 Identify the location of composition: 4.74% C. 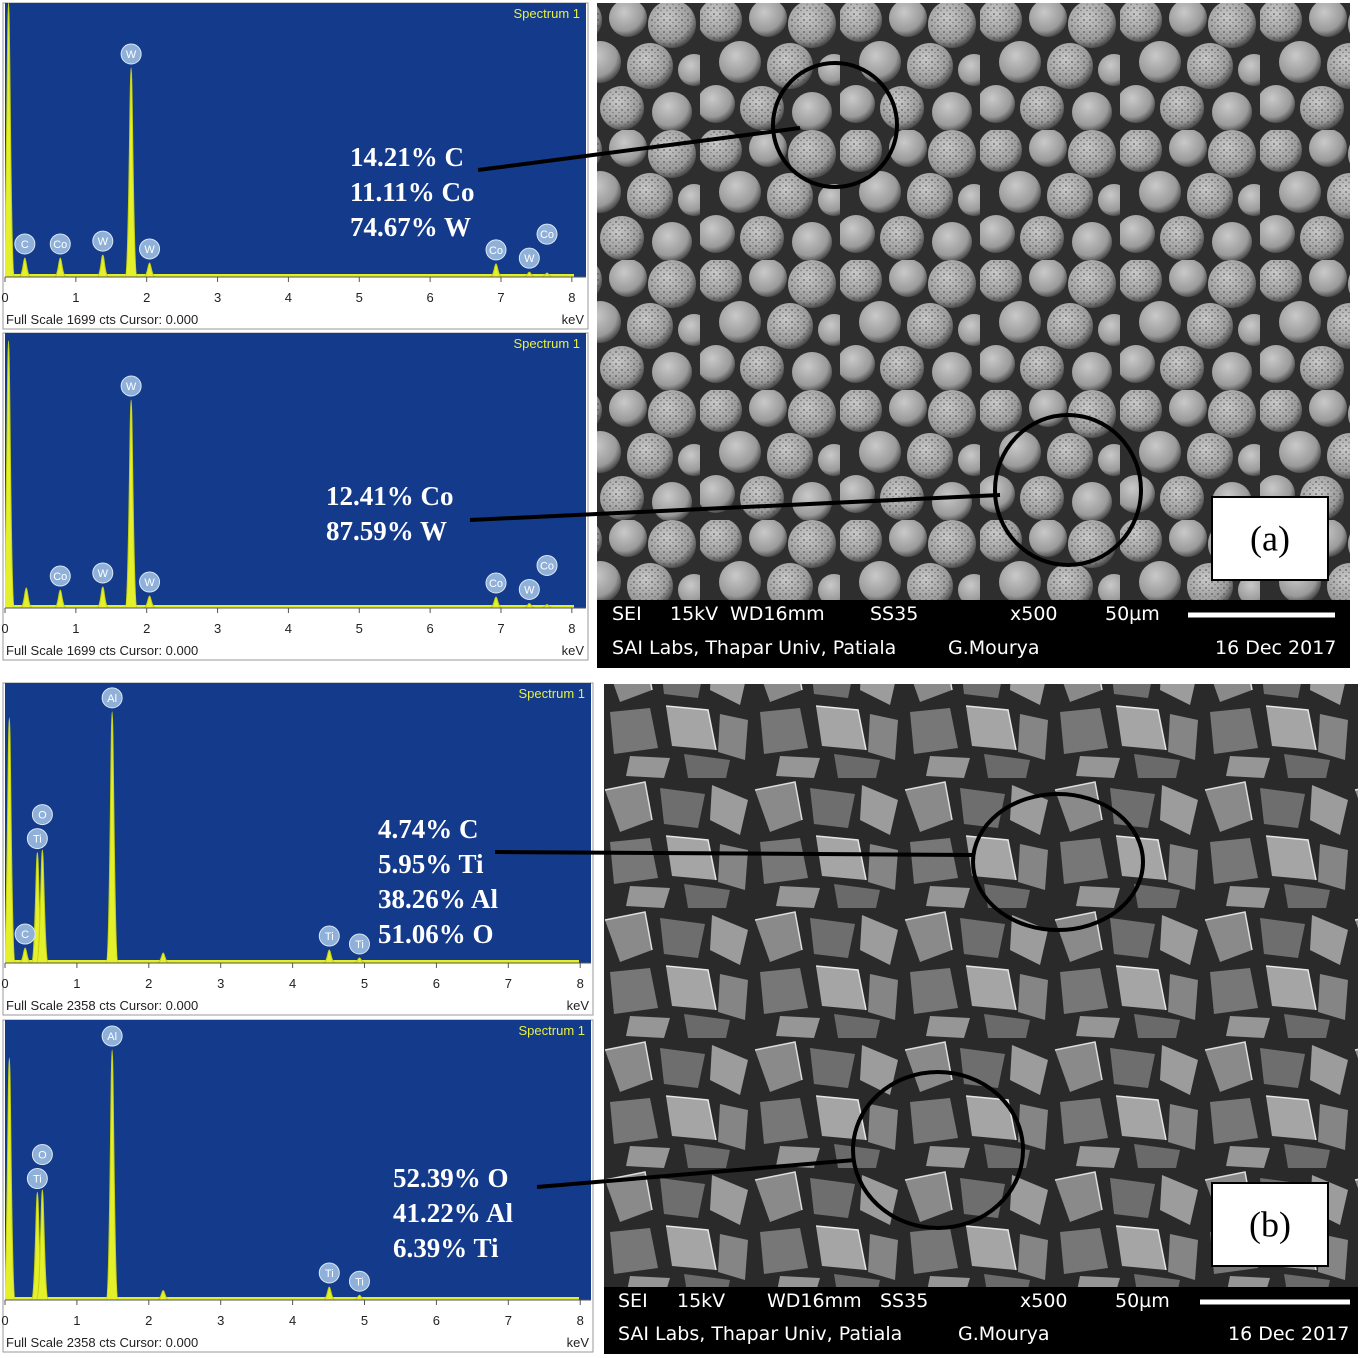
(428, 829).